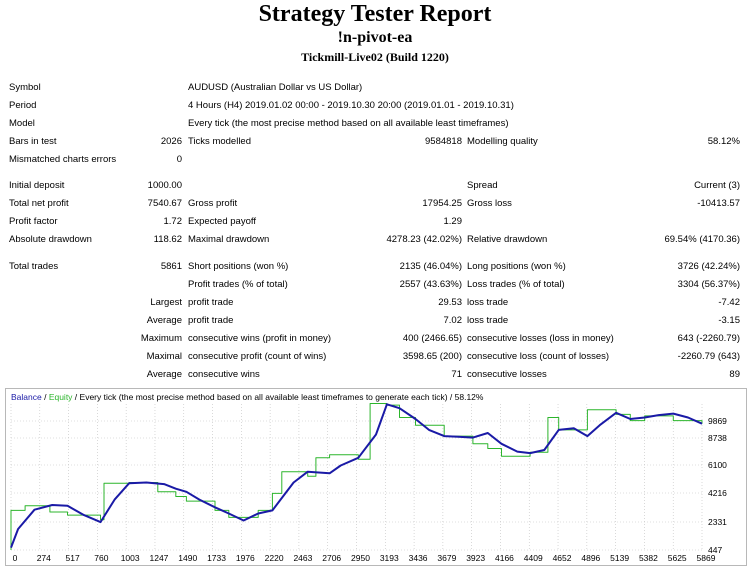 The height and width of the screenshot is (566, 750). What do you see at coordinates (274, 558) in the screenshot?
I see `x-tick-label: 2220` at bounding box center [274, 558].